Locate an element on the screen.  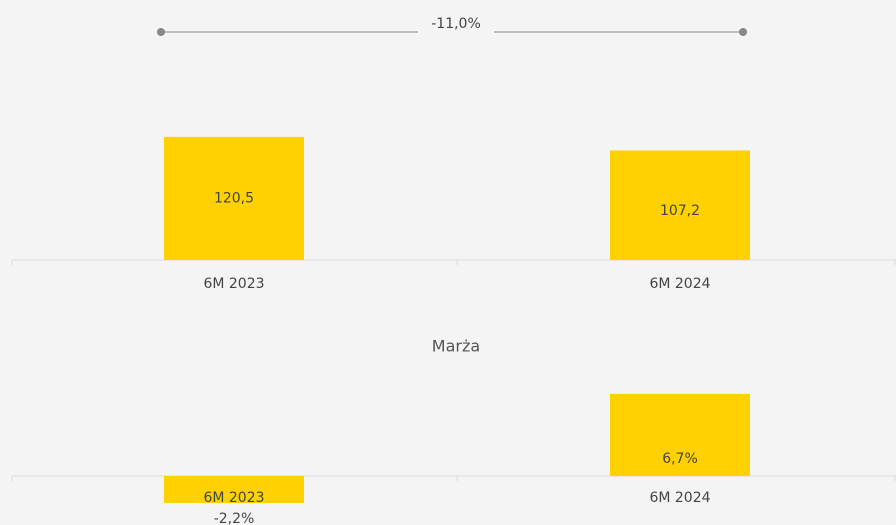
bracket is located at coordinates (452, 32).